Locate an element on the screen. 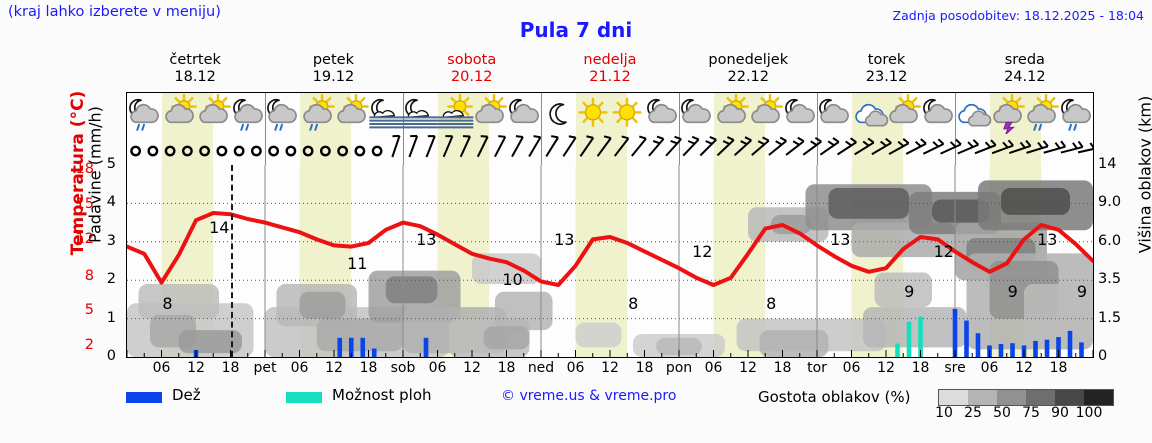 This screenshot has height=443, width=1152. temp-annotation-10-4: 10 is located at coordinates (512, 279).